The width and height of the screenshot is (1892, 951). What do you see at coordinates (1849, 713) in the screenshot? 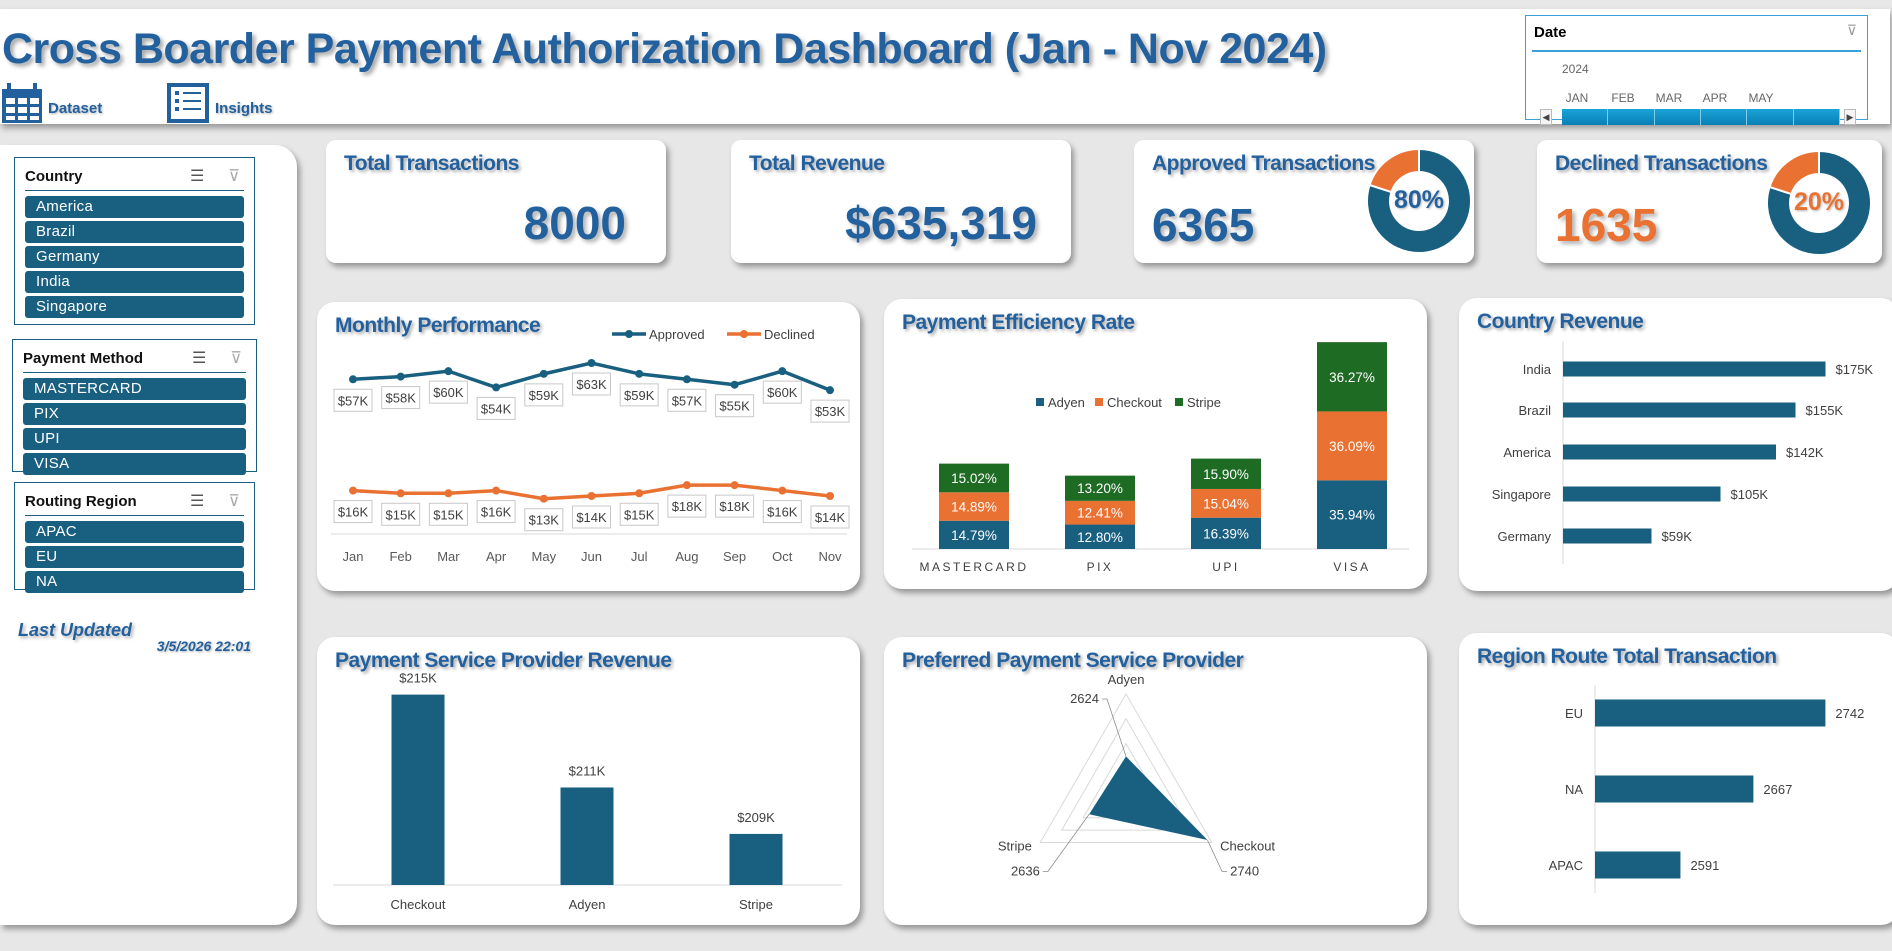
I see `data-label: 2742` at bounding box center [1849, 713].